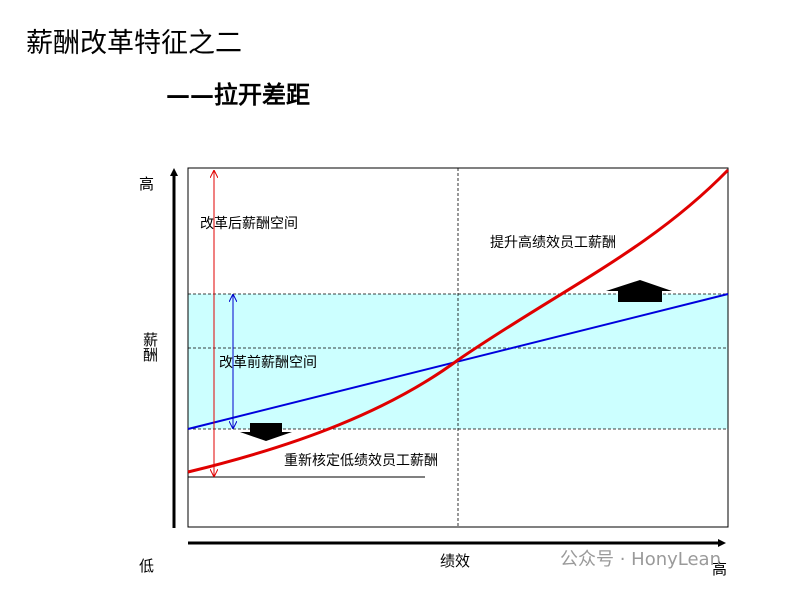 This screenshot has width=789, height=593. Describe the element at coordinates (455, 561) in the screenshot. I see `x-label: 绩效` at that location.